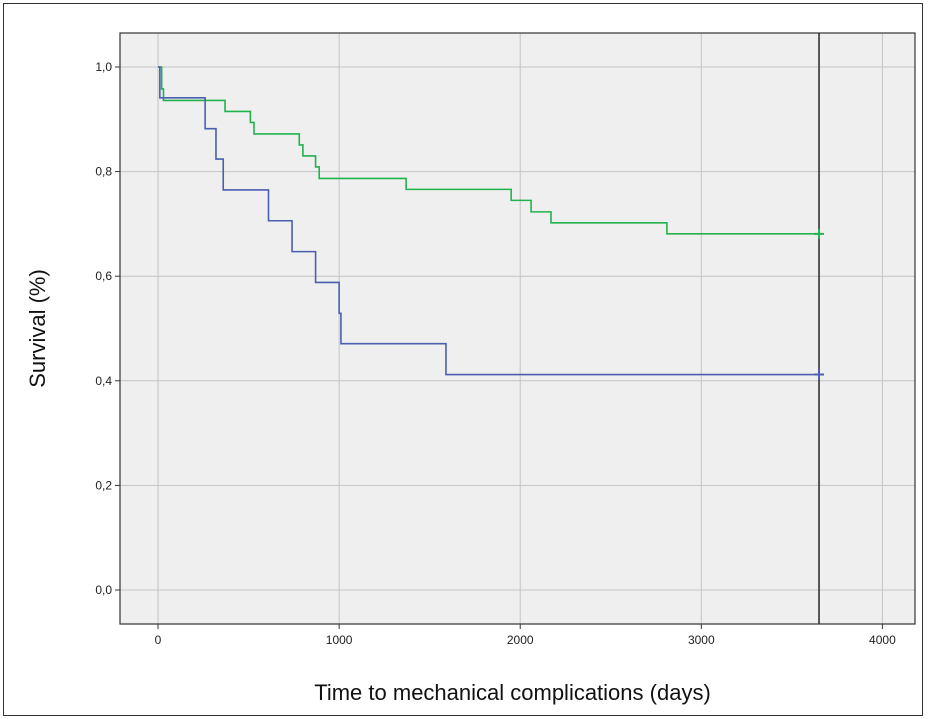 Image resolution: width=928 pixels, height=719 pixels. I want to click on x-tick-label: 0, so click(158, 640).